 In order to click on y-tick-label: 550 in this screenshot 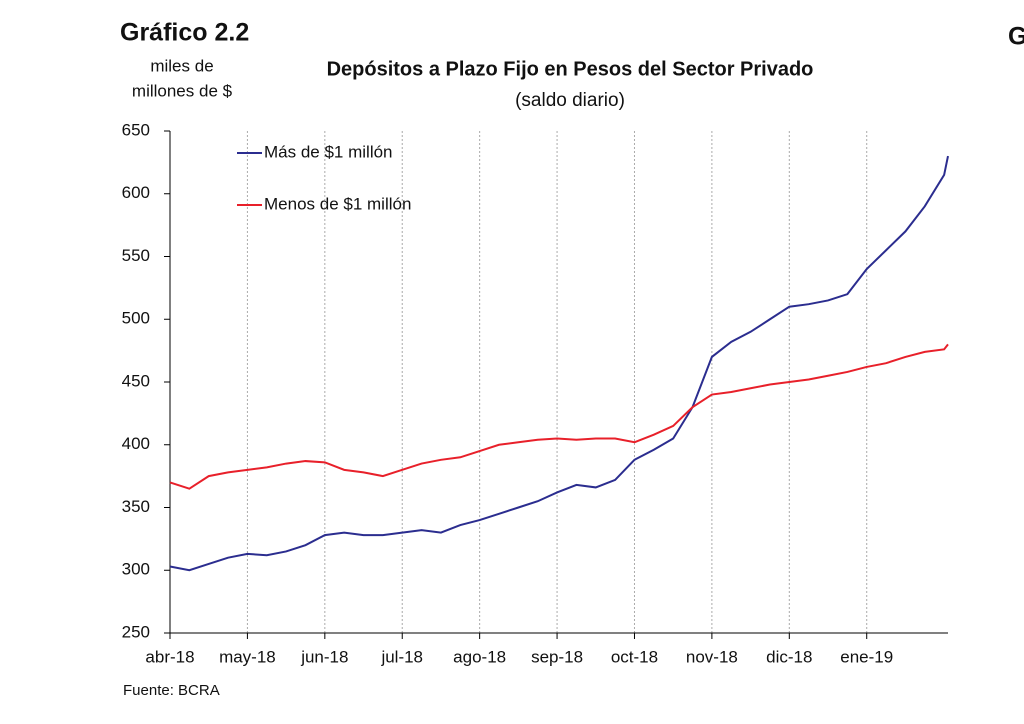, I will do `click(136, 255)`.